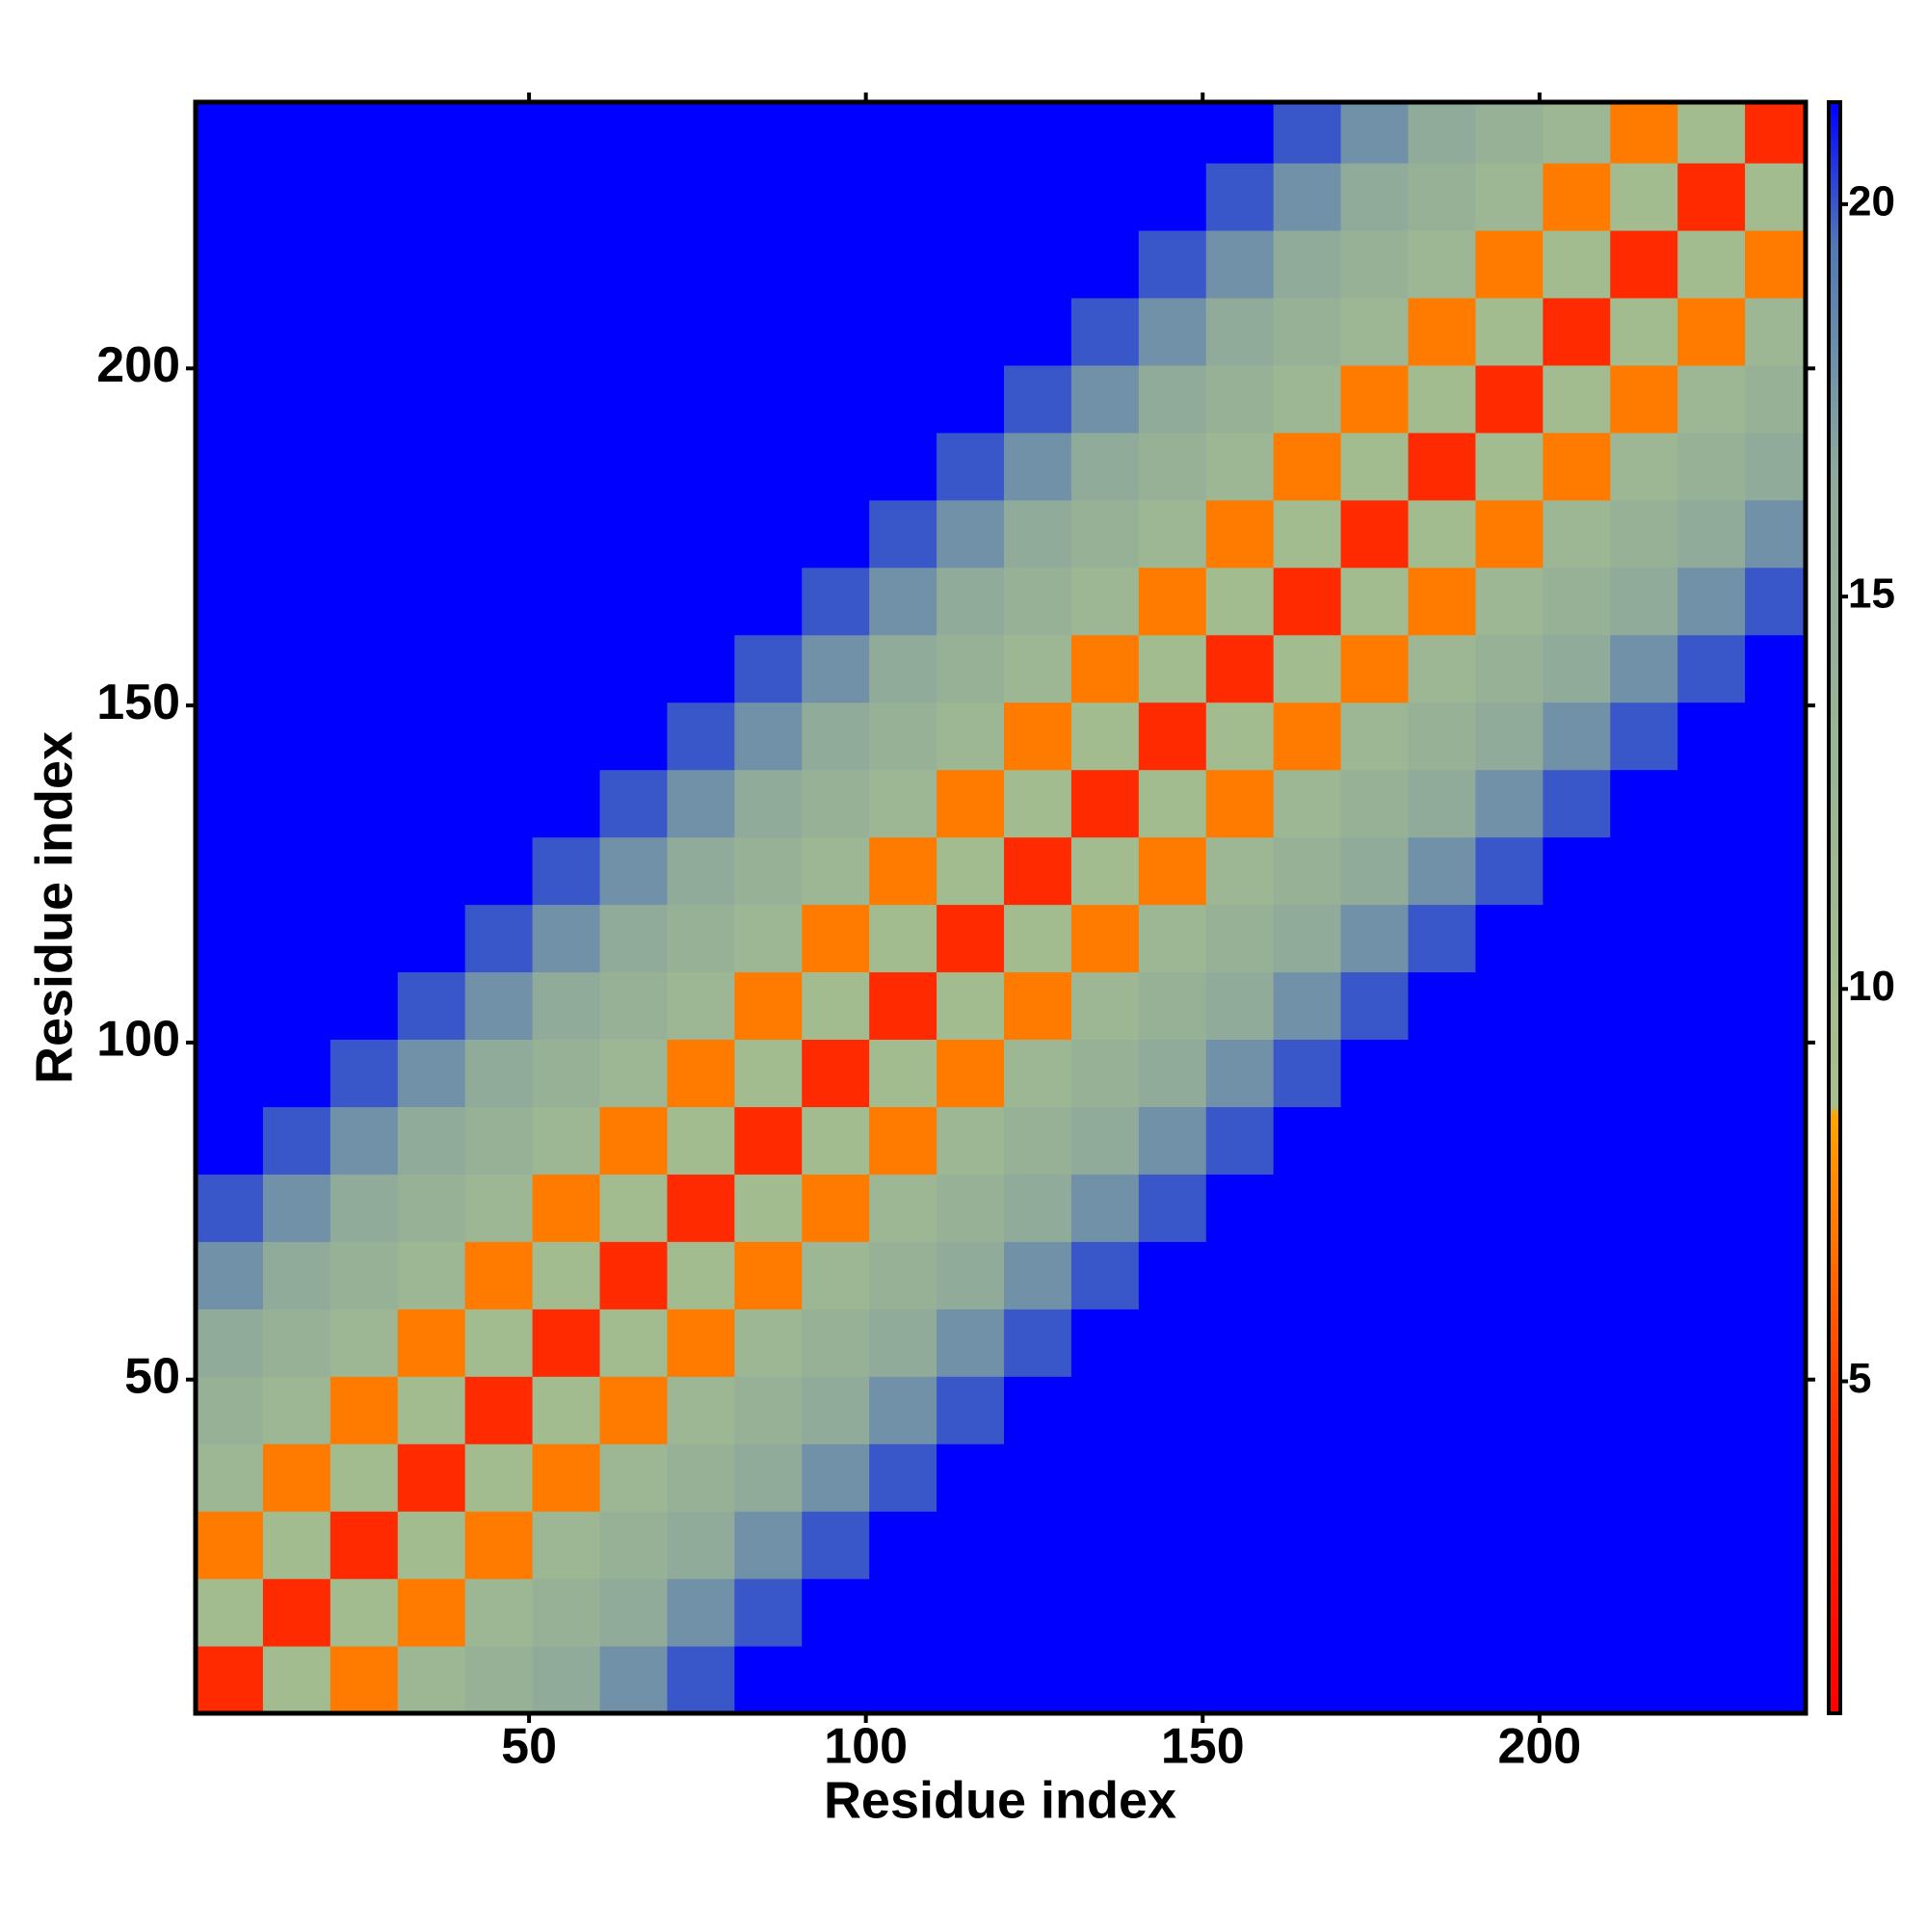 This screenshot has width=1927, height=1932. I want to click on colorbar-tick-label: 15, so click(1871, 594).